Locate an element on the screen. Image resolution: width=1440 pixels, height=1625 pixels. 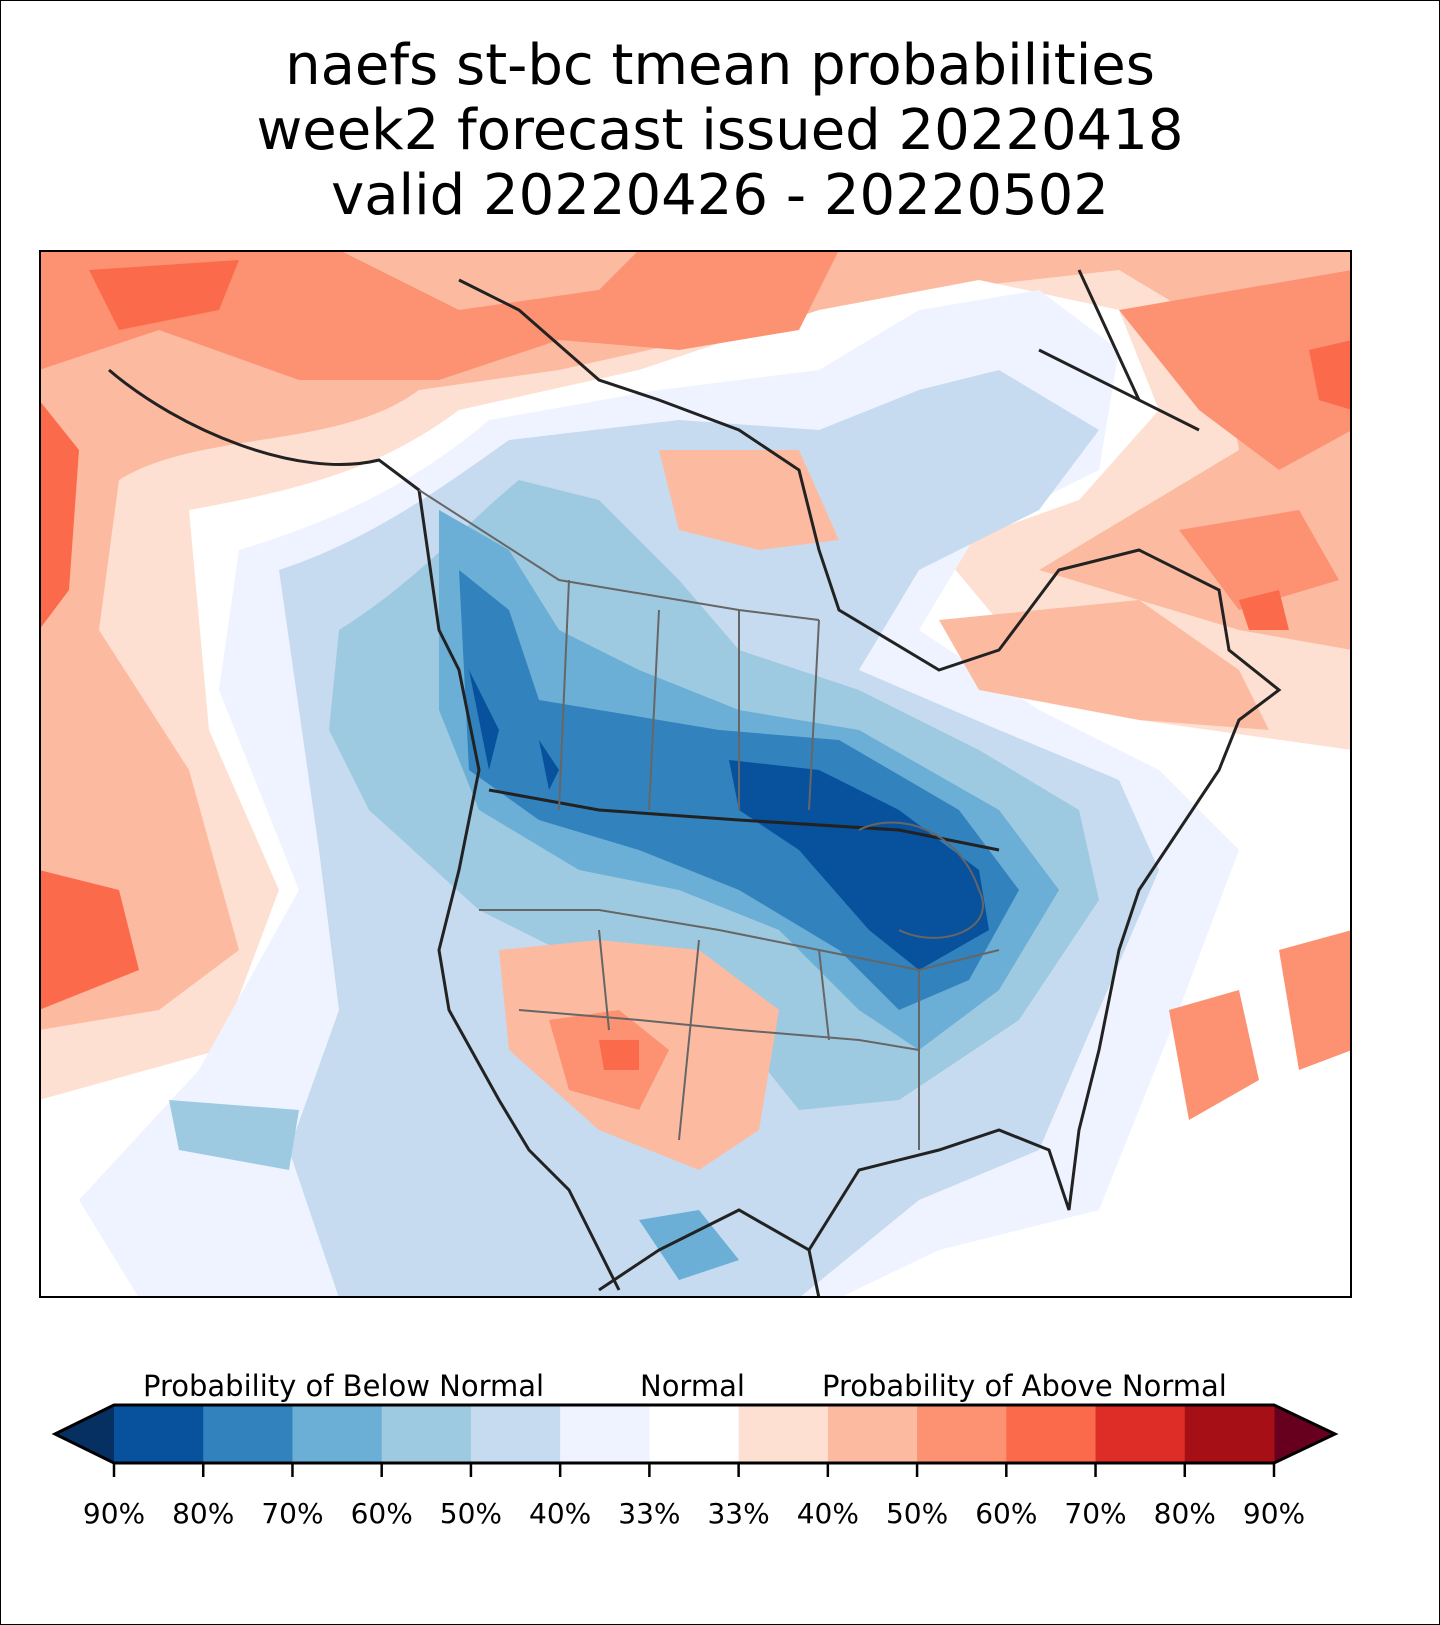
colorbar-label-above-normal: Probability of Above Normal is located at coordinates (1024, 1386).